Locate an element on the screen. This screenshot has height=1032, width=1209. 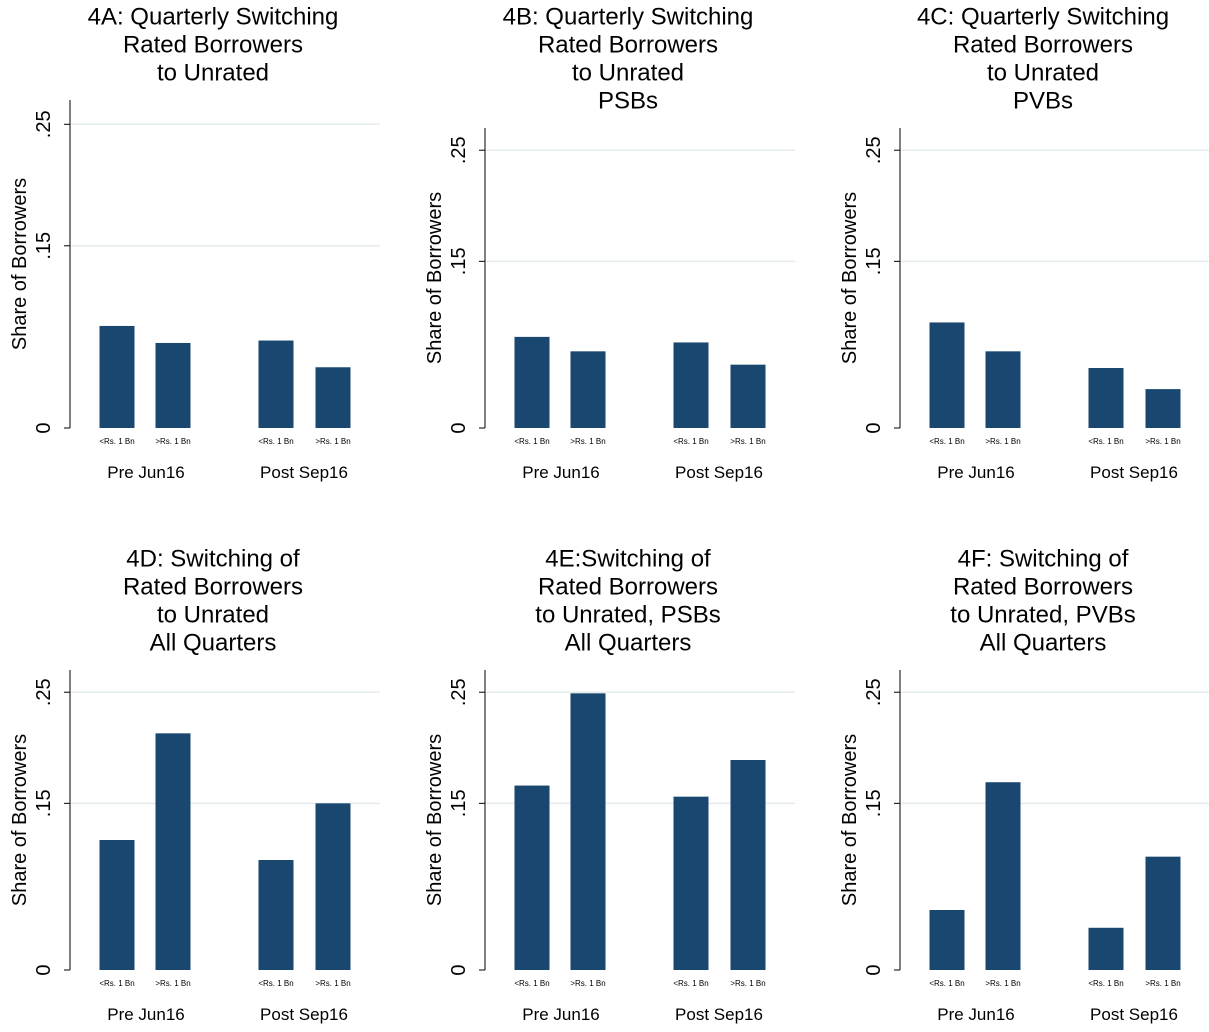
chart-title: PSBs is located at coordinates (628, 100).